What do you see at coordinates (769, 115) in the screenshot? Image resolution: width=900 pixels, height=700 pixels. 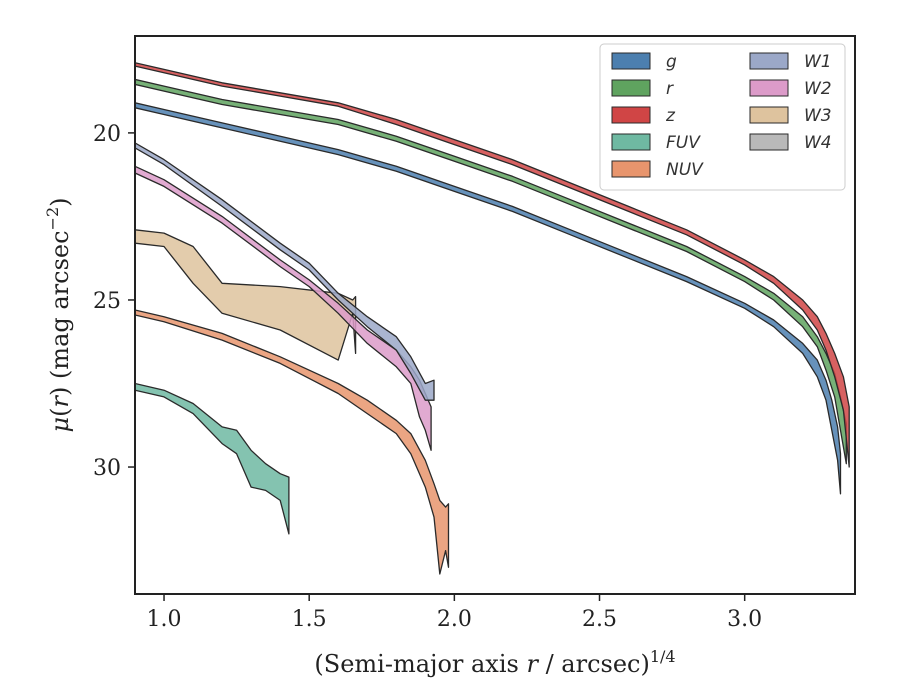 I see `legend-swatch-w3` at bounding box center [769, 115].